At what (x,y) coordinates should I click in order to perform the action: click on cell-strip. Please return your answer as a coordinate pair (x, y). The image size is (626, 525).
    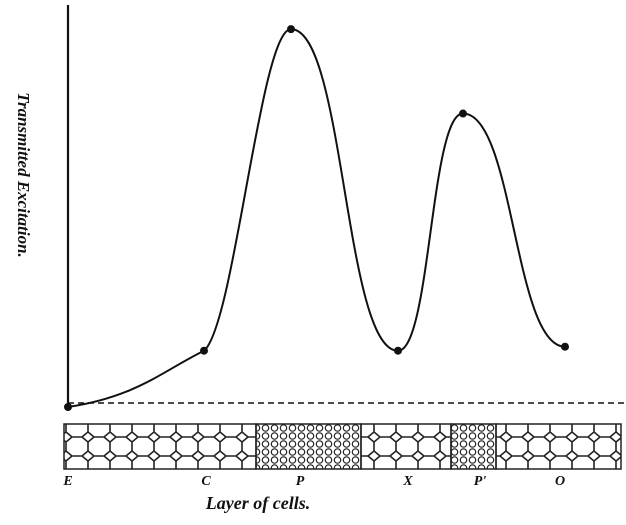
    Looking at the image, I should click on (342, 446).